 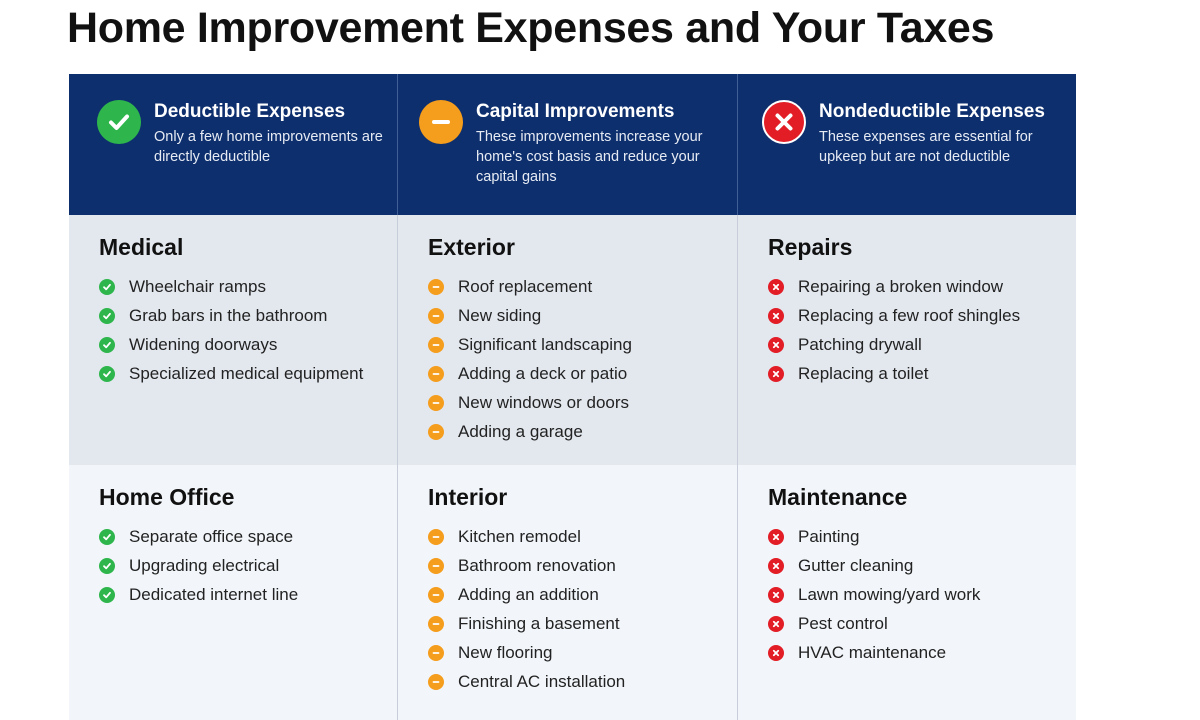 What do you see at coordinates (860, 344) in the screenshot?
I see `list-item-label: Patching drywall` at bounding box center [860, 344].